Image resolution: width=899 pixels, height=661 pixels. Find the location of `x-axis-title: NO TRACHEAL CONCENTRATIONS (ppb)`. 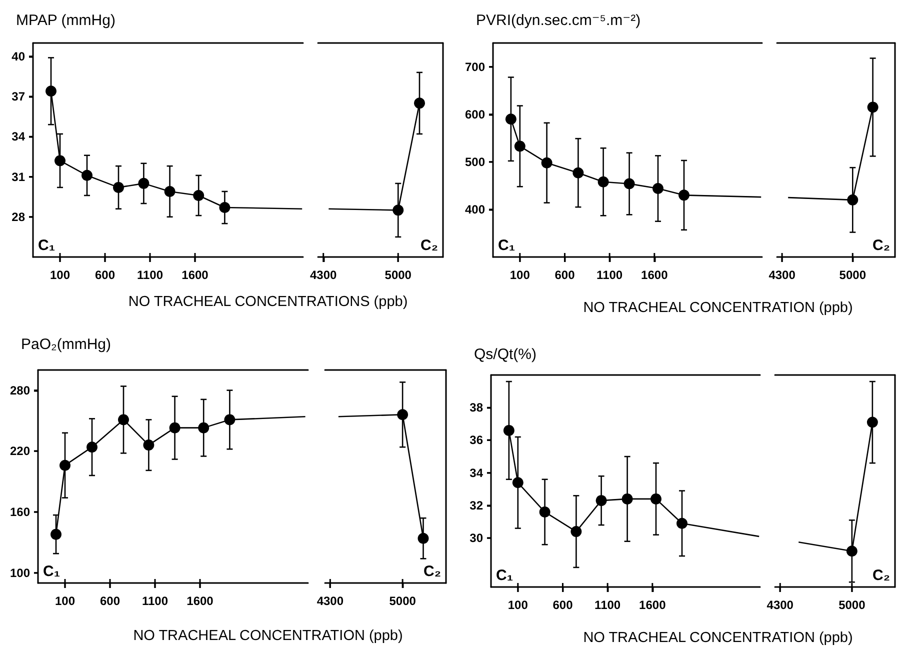

x-axis-title: NO TRACHEAL CONCENTRATIONS (ppb) is located at coordinates (268, 302).